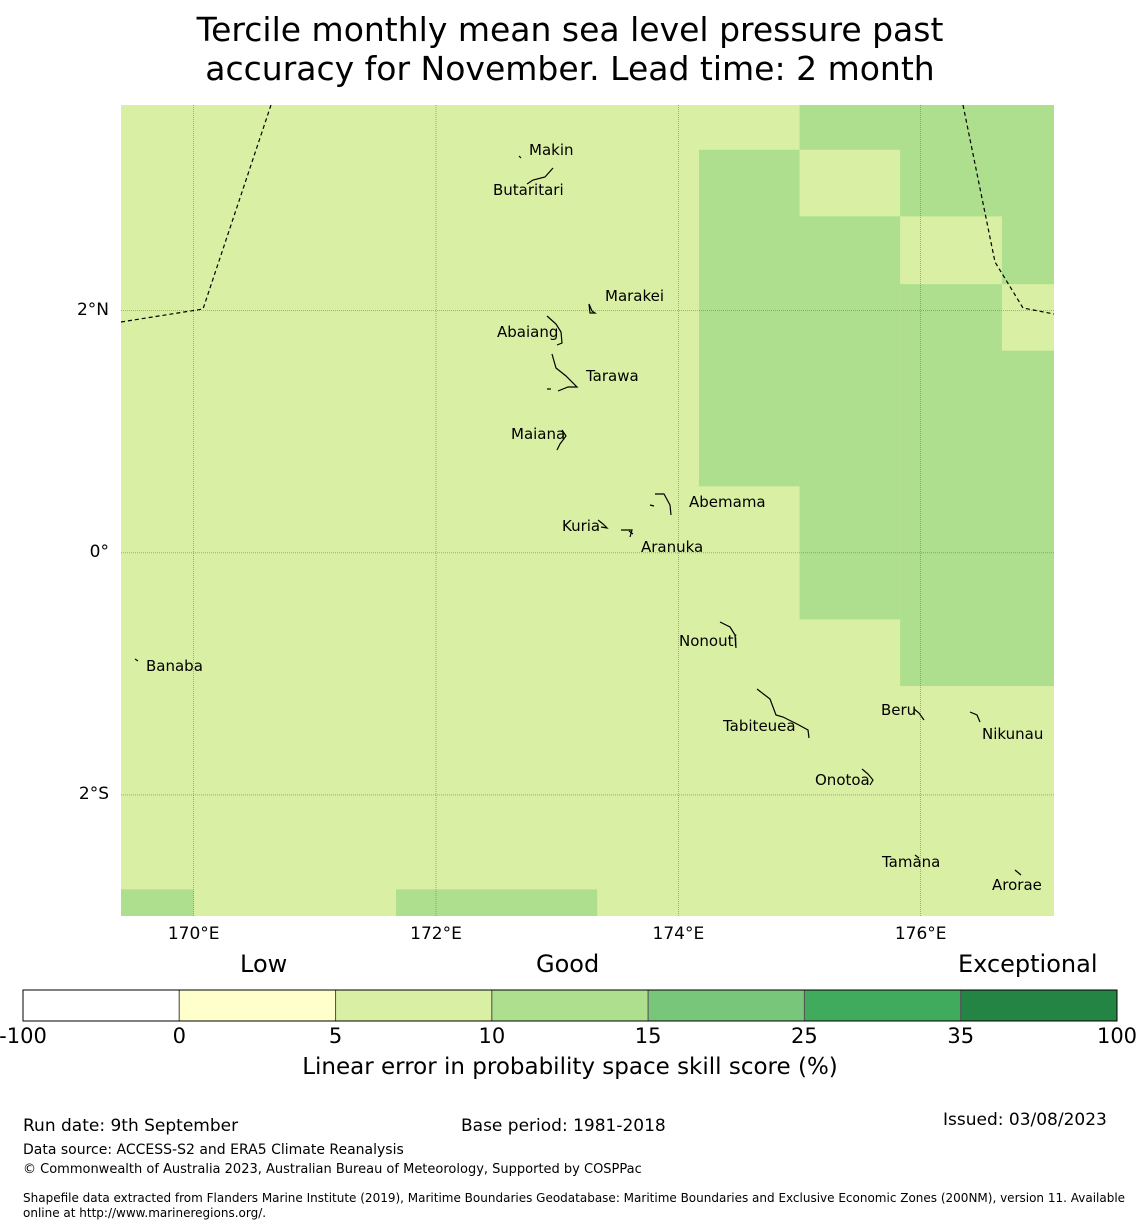 The width and height of the screenshot is (1140, 1230). What do you see at coordinates (264, 964) in the screenshot?
I see `legend-category-low: Low` at bounding box center [264, 964].